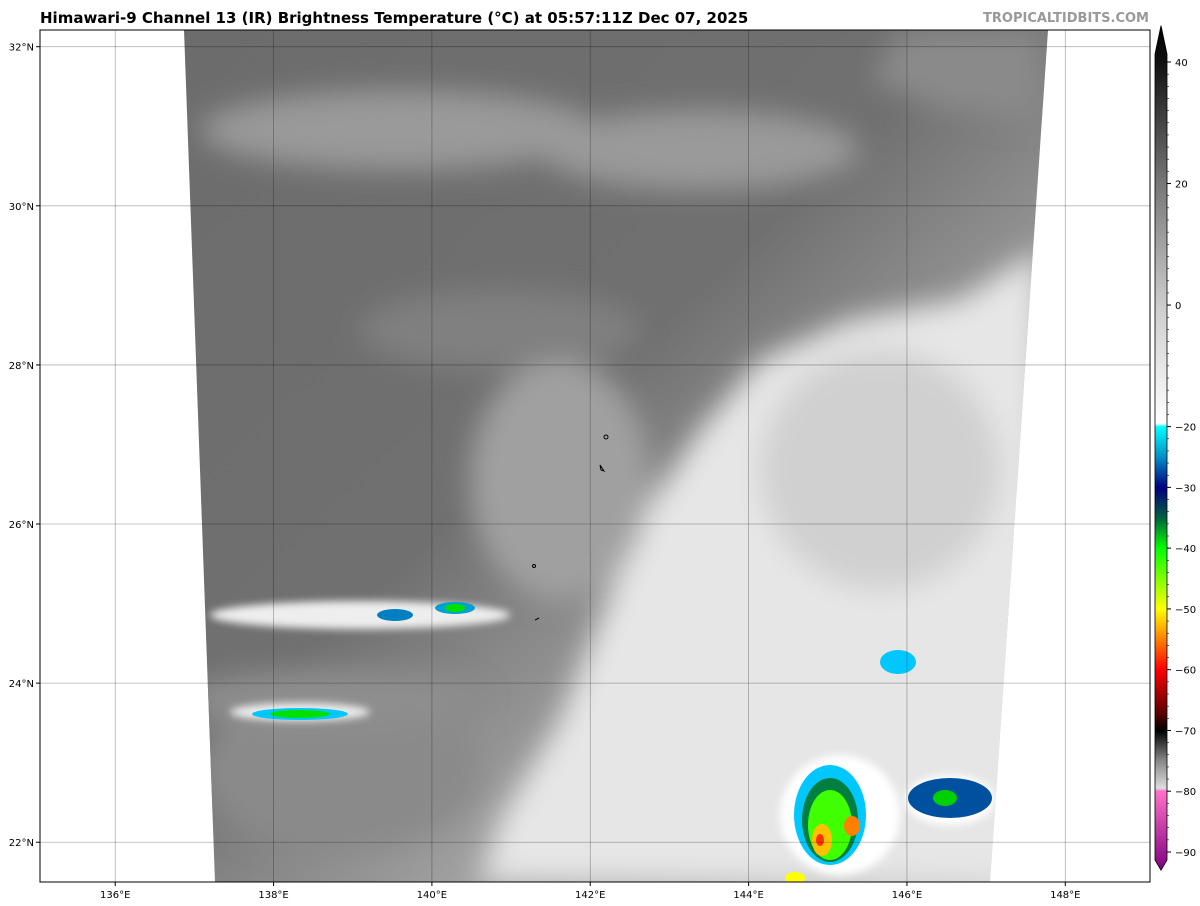  What do you see at coordinates (1181, 185) in the screenshot?
I see `colorbar-tick-label: 20` at bounding box center [1181, 185].